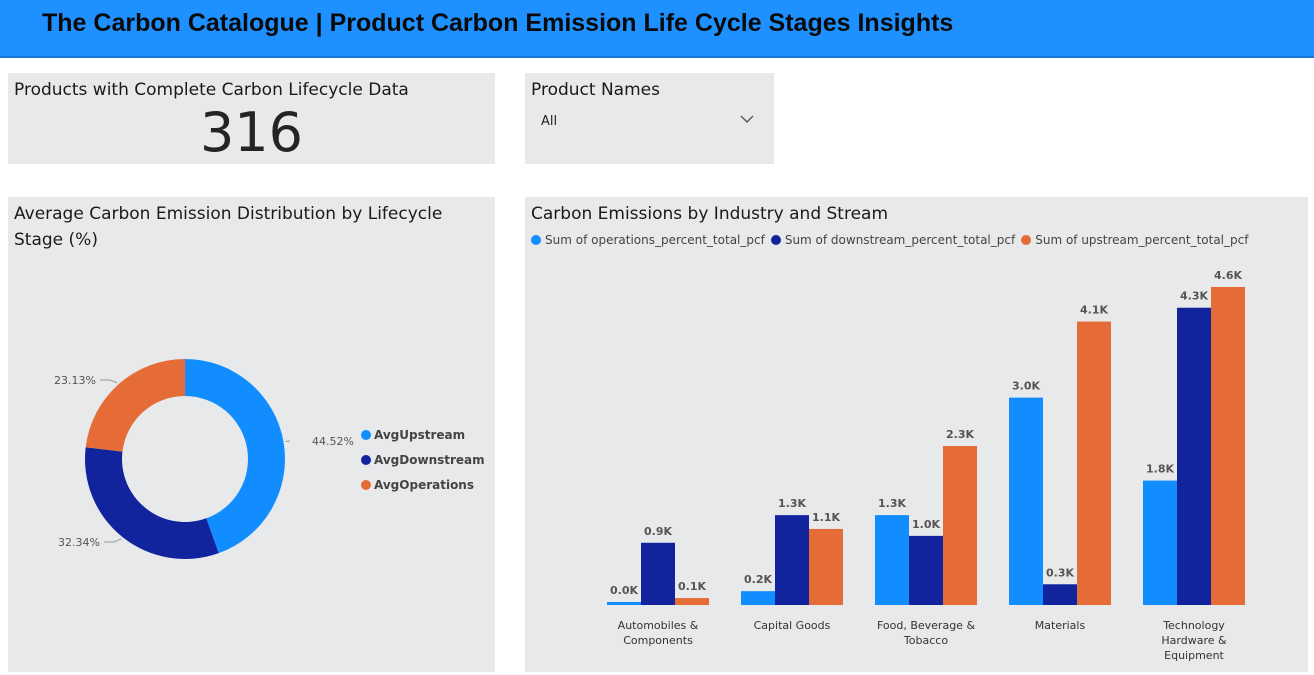 The width and height of the screenshot is (1314, 675). Describe the element at coordinates (960, 434) in the screenshot. I see `bar-data-label: 2.3K` at that location.